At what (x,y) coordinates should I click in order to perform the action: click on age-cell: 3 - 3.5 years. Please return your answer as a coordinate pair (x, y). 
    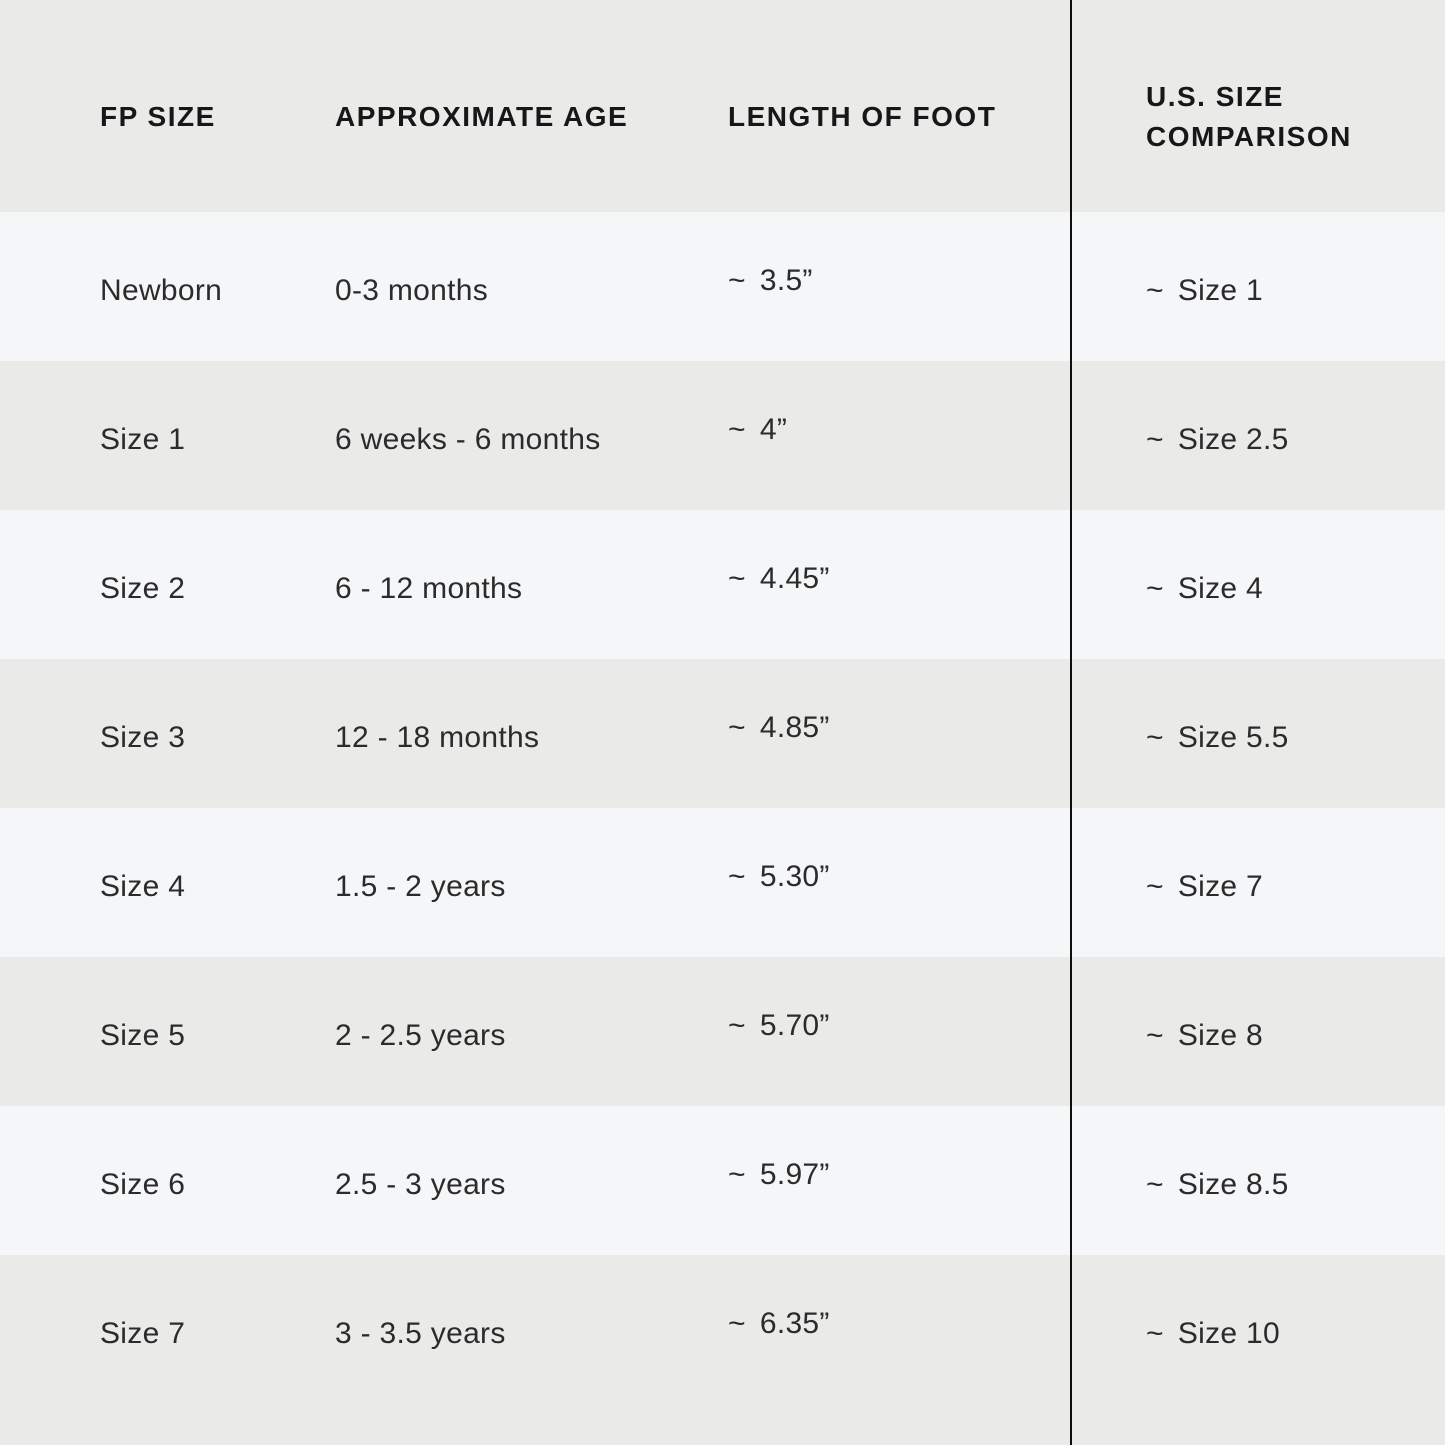
    Looking at the image, I should click on (530, 1350).